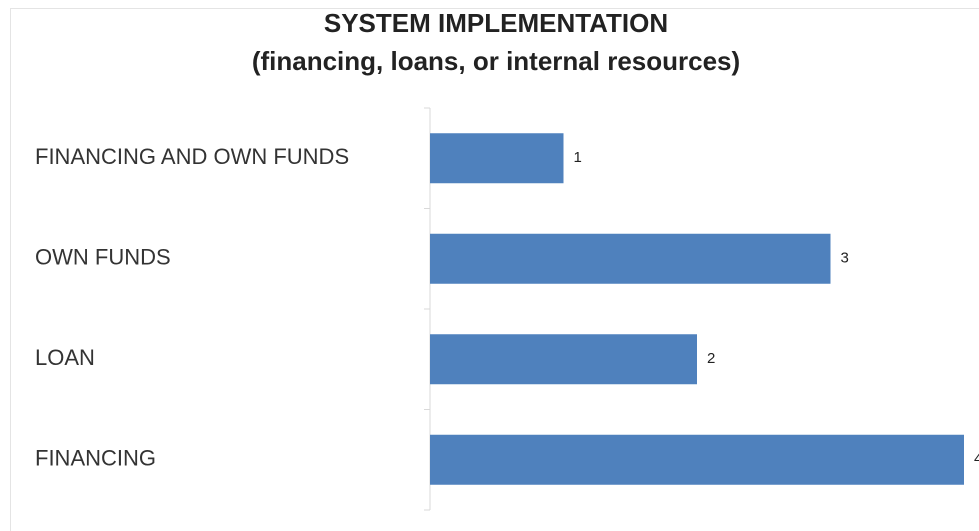  I want to click on y-tick-label: FINANCING, so click(95, 458).